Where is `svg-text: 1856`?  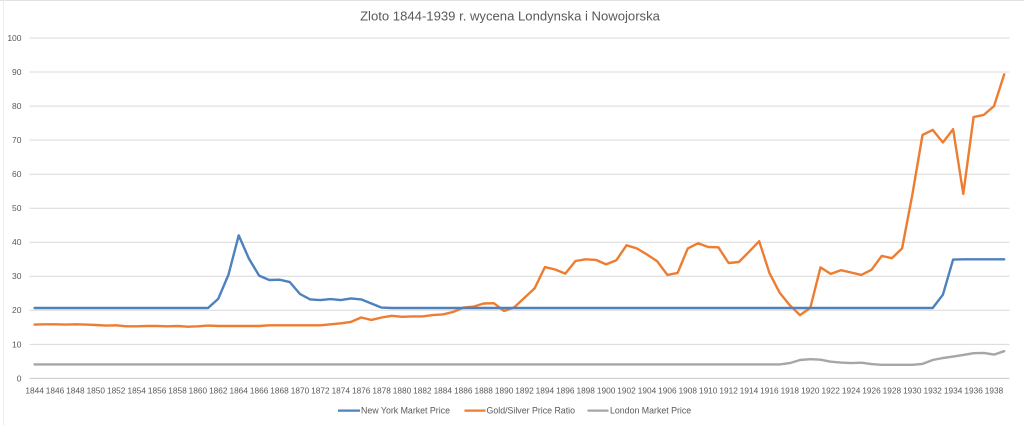 svg-text: 1856 is located at coordinates (157, 390).